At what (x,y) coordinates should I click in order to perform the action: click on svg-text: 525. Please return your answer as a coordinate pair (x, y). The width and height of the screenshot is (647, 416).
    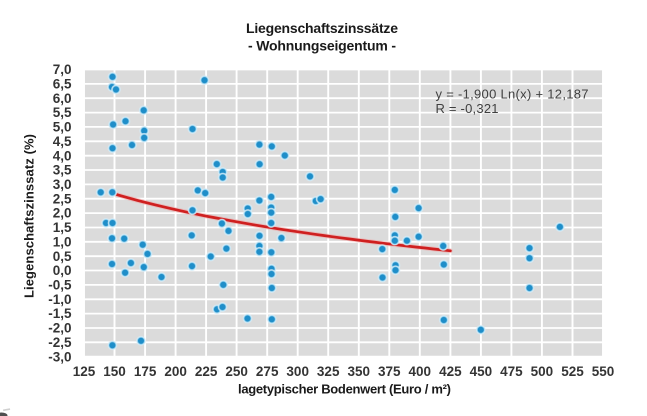
    Looking at the image, I should click on (572, 371).